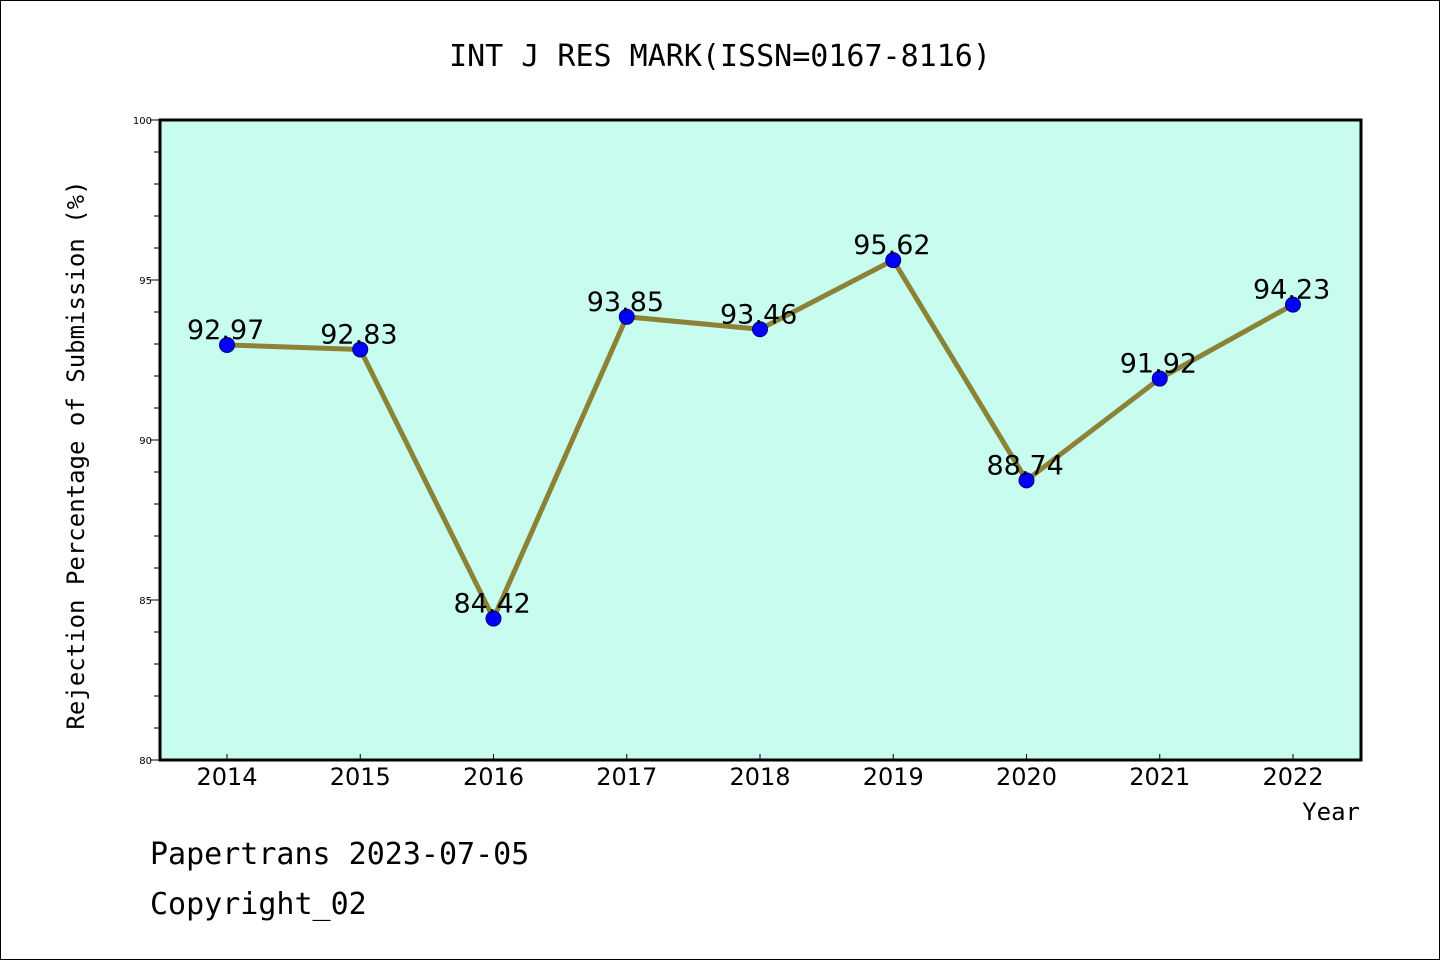 Image resolution: width=1440 pixels, height=960 pixels. Describe the element at coordinates (339, 854) in the screenshot. I see `footer-source: Papertrans 2023-07-05` at that location.